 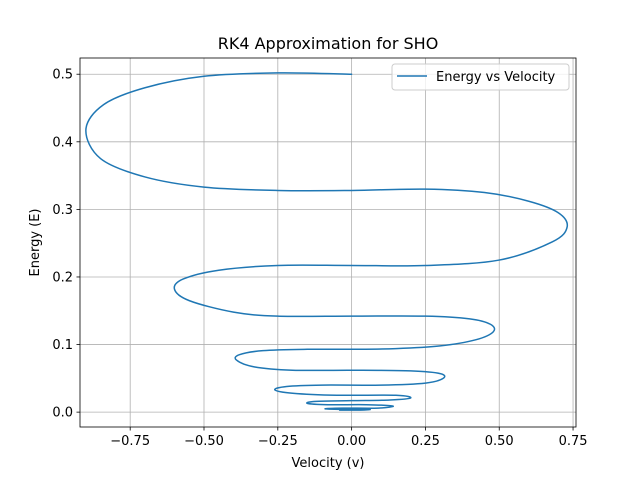 What do you see at coordinates (62, 345) in the screenshot?
I see `y-tick-label: 0.1` at bounding box center [62, 345].